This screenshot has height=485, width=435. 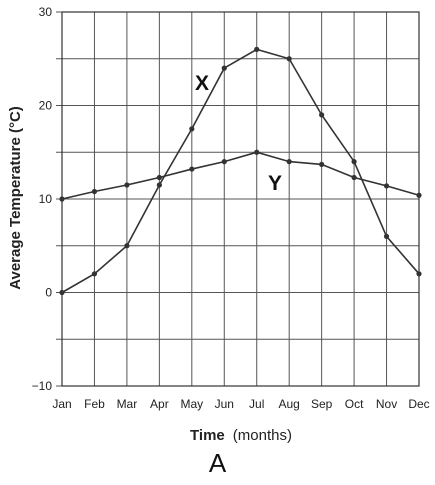 What do you see at coordinates (159, 404) in the screenshot?
I see `x-tick-label: Apr` at bounding box center [159, 404].